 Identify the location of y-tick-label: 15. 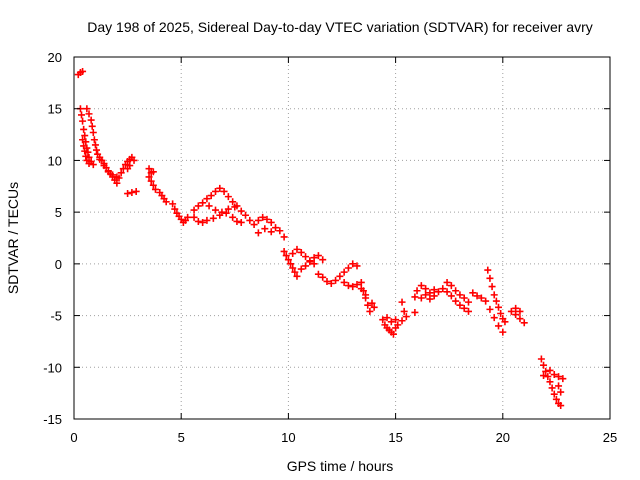
(55, 109).